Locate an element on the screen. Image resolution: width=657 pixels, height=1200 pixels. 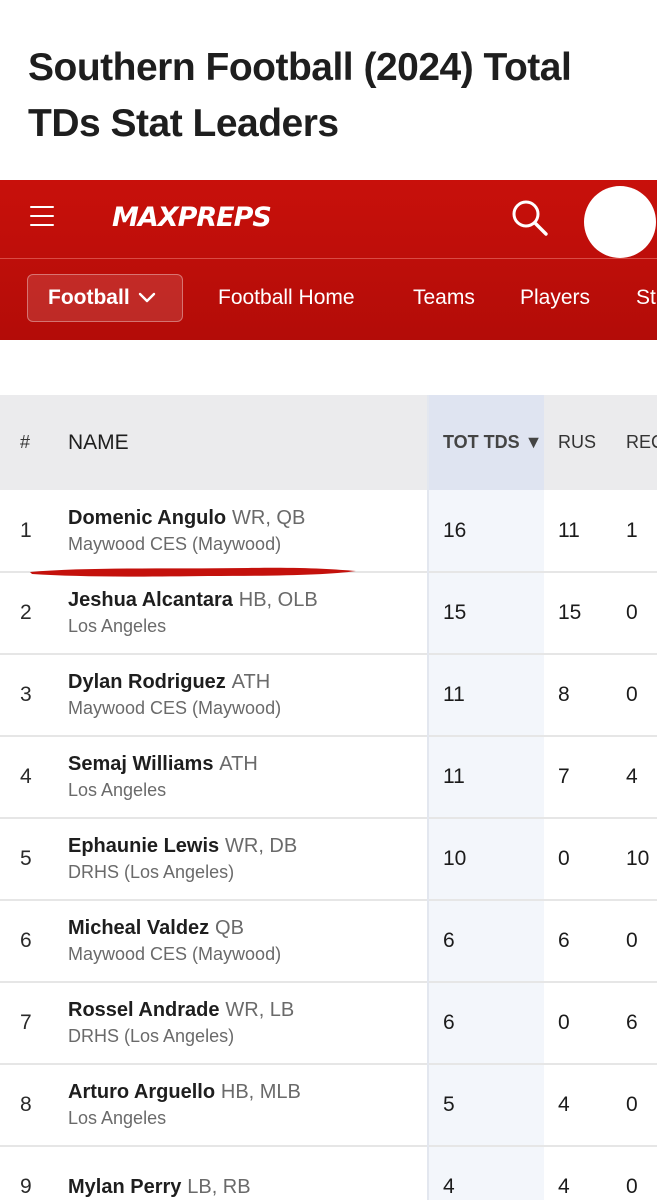
player-name-link: Mylan Perry is located at coordinates (125, 1187).